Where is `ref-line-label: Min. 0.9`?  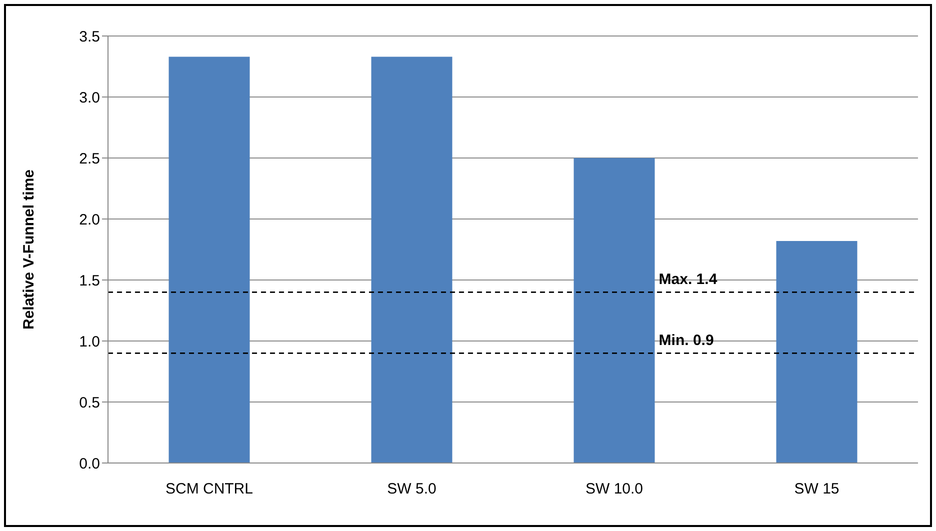 ref-line-label: Min. 0.9 is located at coordinates (686, 341).